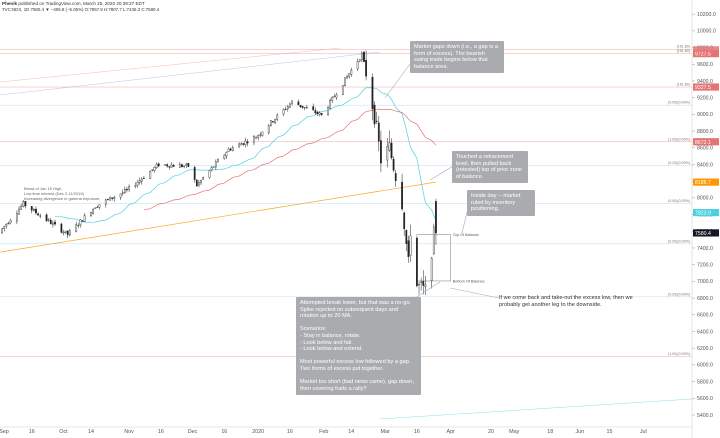 This screenshot has height=438, width=720. I want to click on y-tick-label: 7200.0, so click(705, 265).